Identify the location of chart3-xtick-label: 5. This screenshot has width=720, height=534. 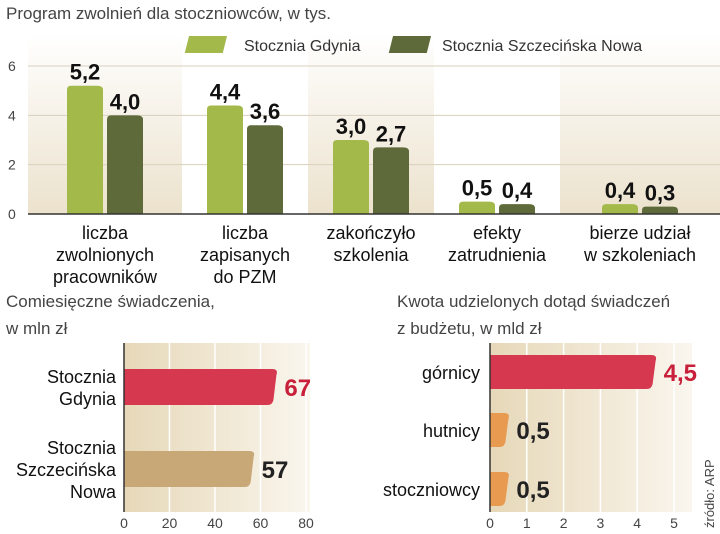
(674, 523).